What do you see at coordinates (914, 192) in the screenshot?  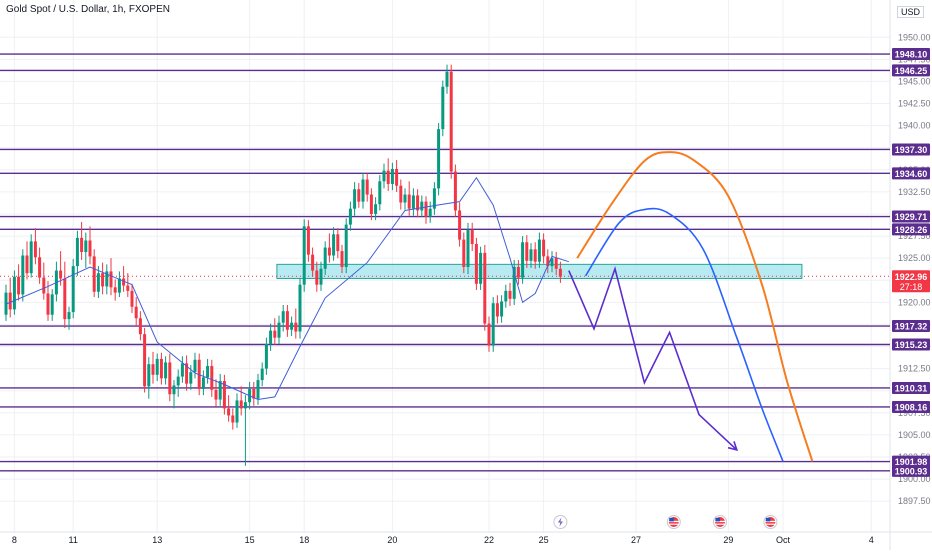 I see `y-tick-label: 1932.50` at bounding box center [914, 192].